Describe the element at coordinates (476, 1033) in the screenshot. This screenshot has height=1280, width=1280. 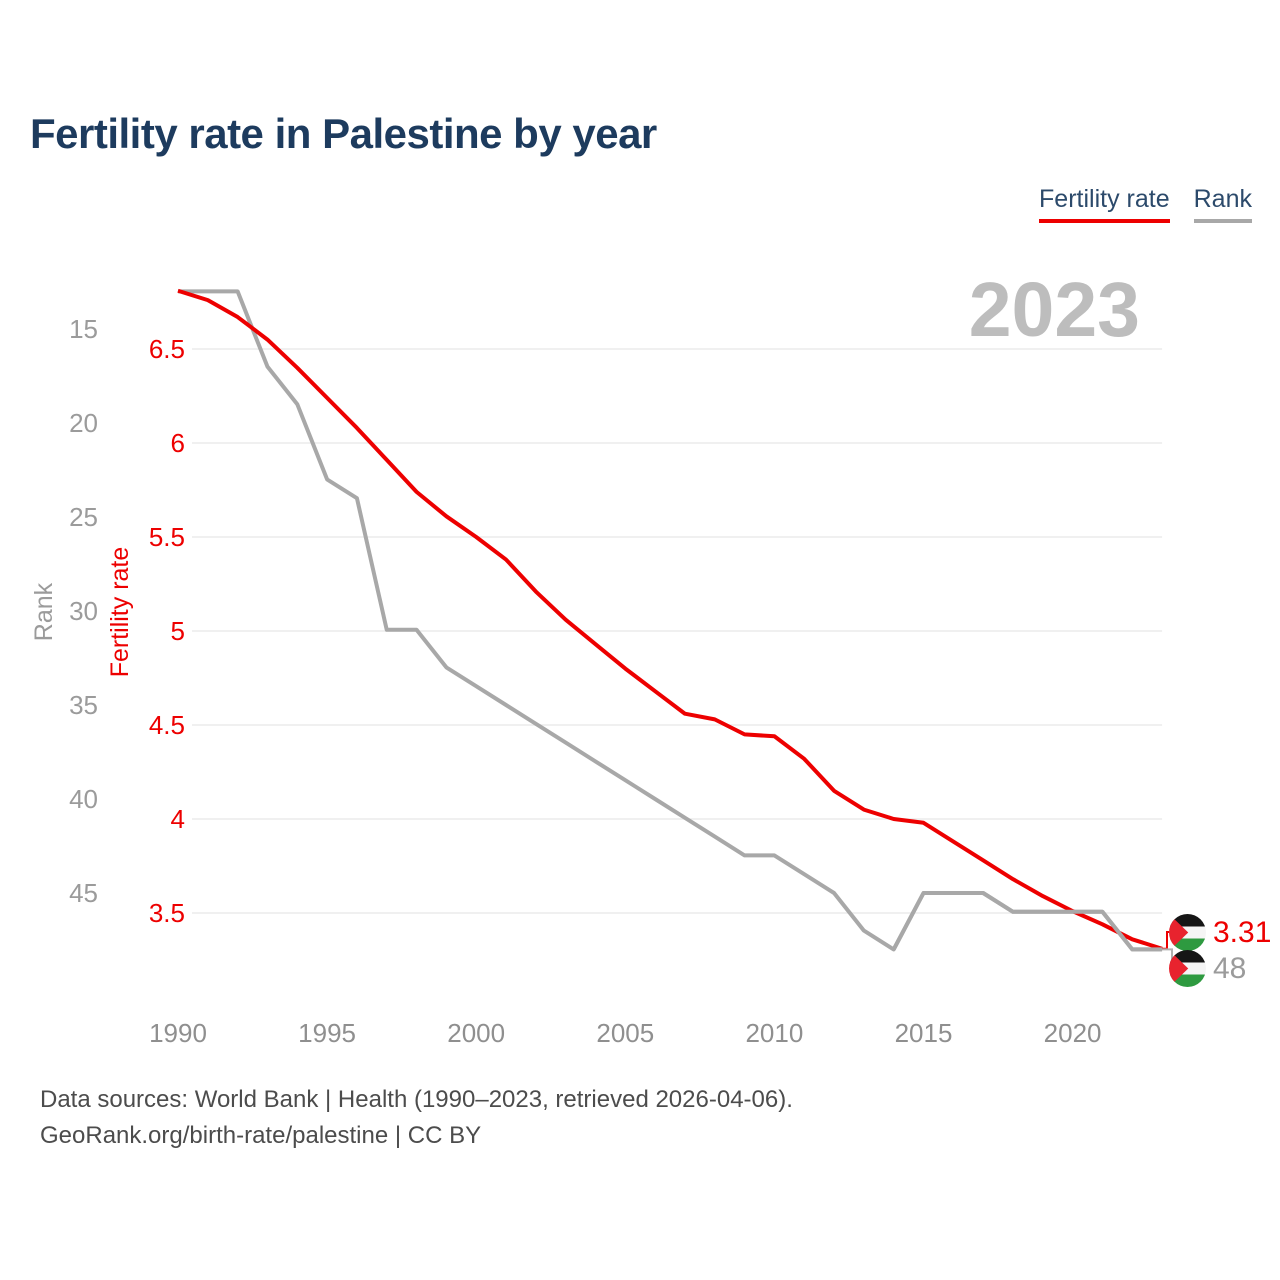
I see `x-axis-tick: 2000` at that location.